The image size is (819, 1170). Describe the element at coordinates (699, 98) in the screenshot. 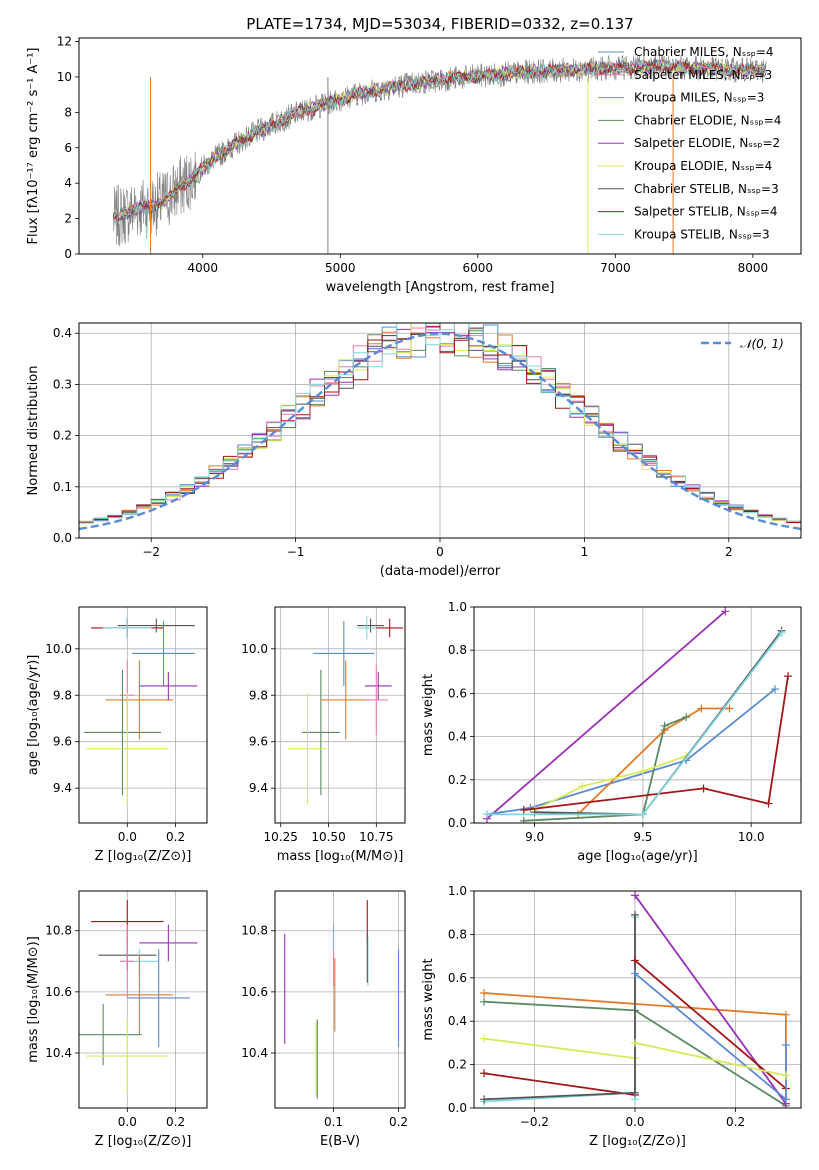

I see `legend-entry-kroupa_miles: Kroupa MILES, Nₛₛₚ=3` at that location.